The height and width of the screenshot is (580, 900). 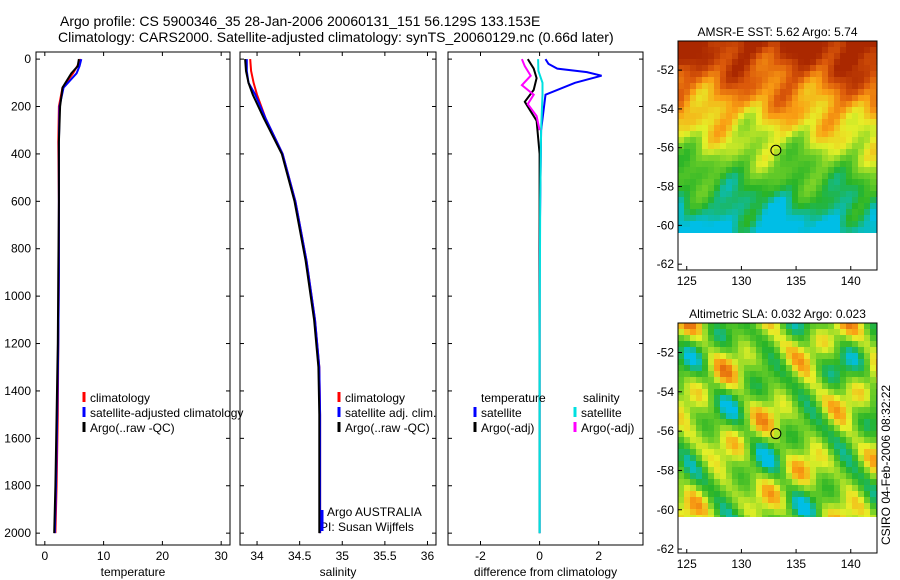 What do you see at coordinates (777, 32) in the screenshot?
I see `sst-map-title: AMSR-E SST: 5.62 Argo: 5.74` at bounding box center [777, 32].